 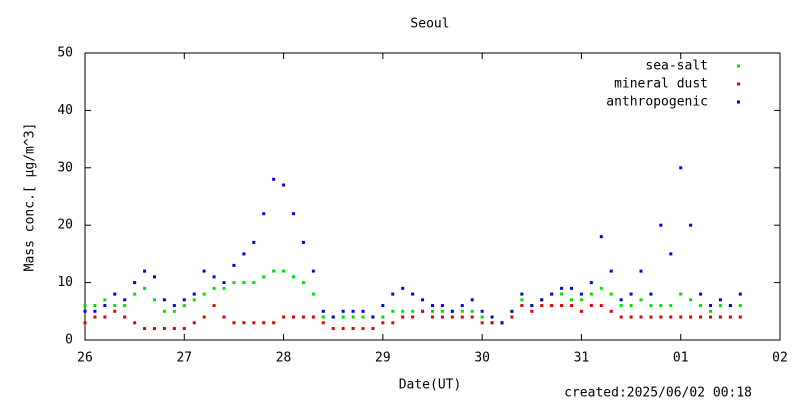 What do you see at coordinates (676, 66) in the screenshot?
I see `legend-label: sea-salt` at bounding box center [676, 66].